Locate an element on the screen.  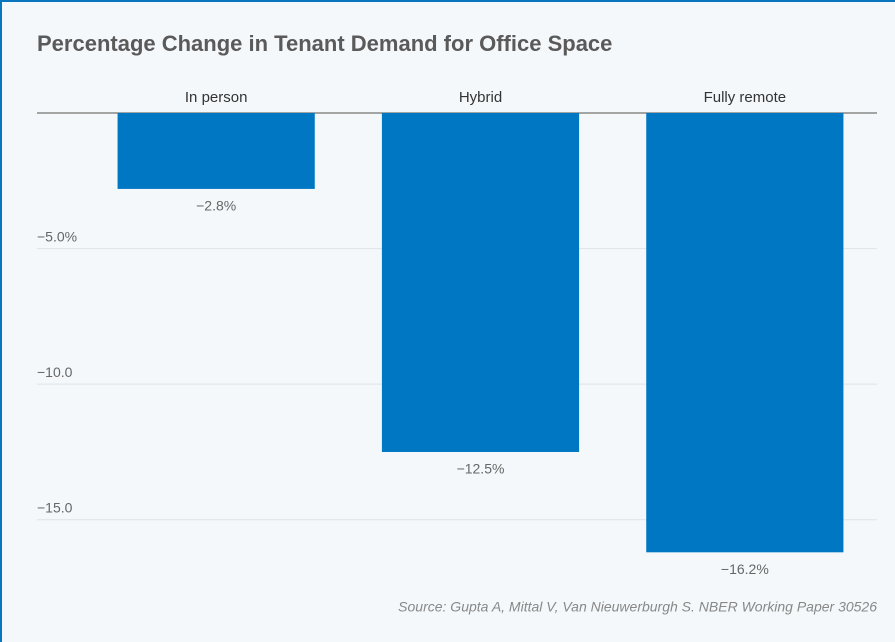
y-tick-label: −5.0% is located at coordinates (57, 236).